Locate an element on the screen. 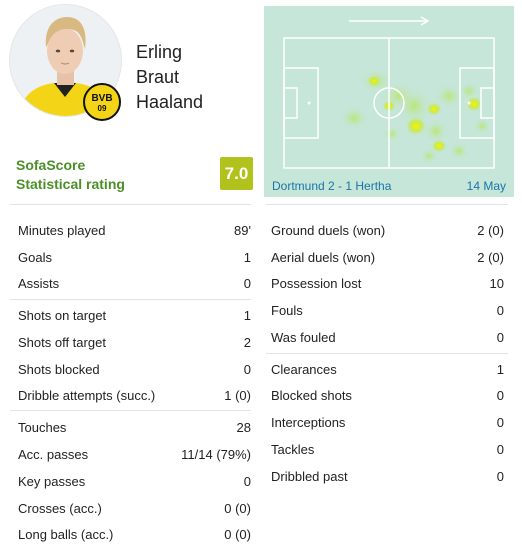 This screenshot has height=553, width=522. stat-row: Was fouled 0 is located at coordinates (387, 337).